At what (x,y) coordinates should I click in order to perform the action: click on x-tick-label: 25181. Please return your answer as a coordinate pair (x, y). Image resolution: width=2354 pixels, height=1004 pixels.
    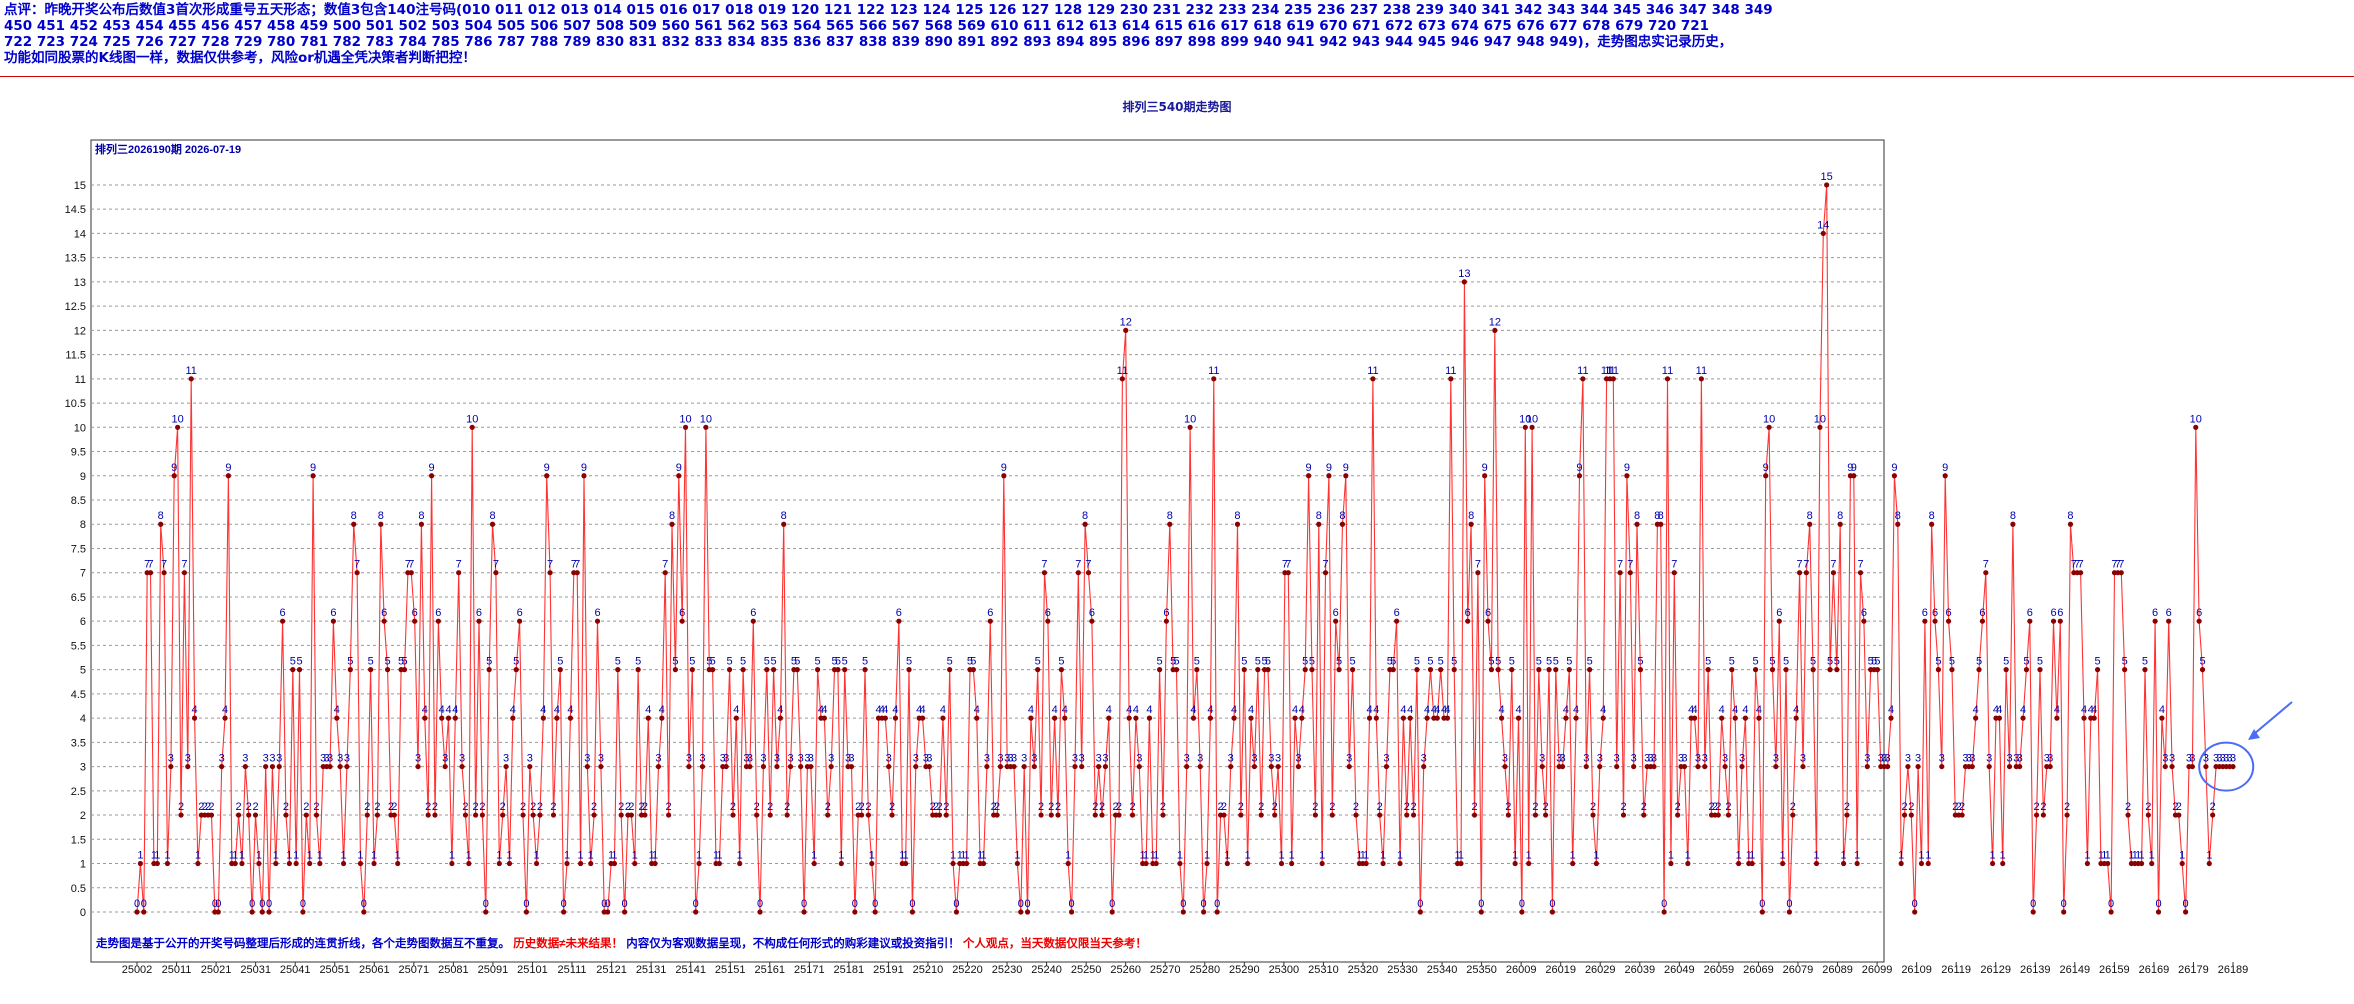
    Looking at the image, I should click on (849, 970).